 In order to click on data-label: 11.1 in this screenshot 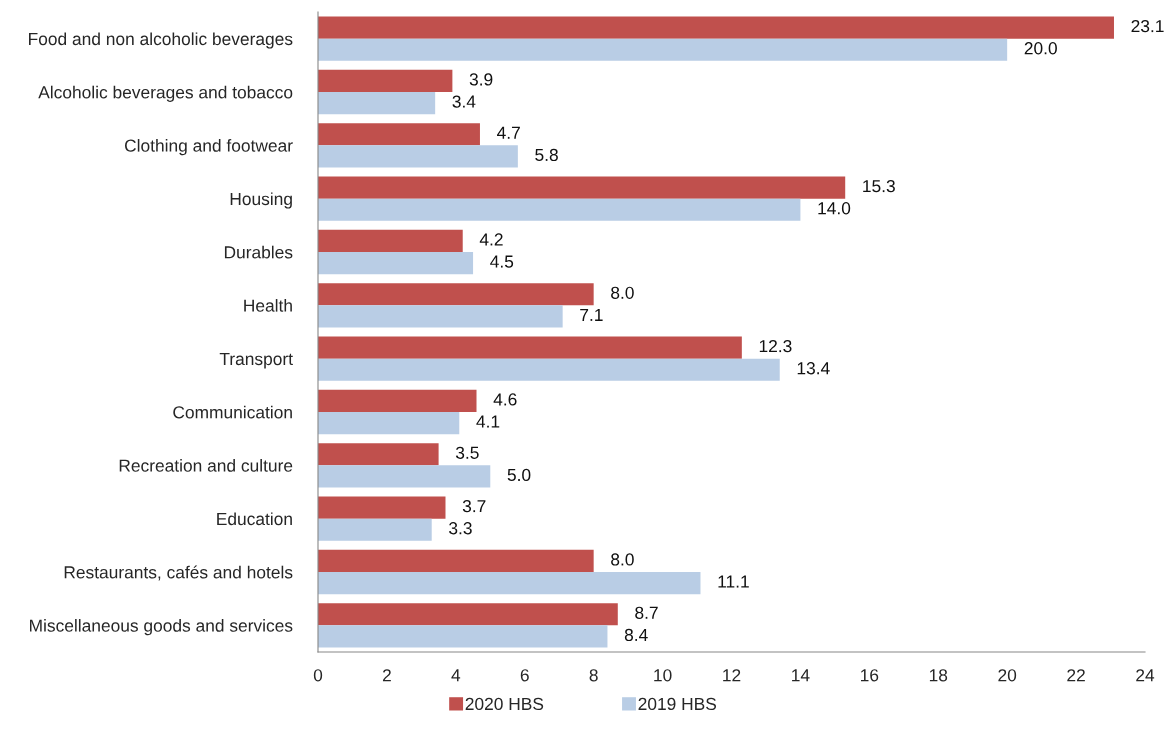, I will do `click(733, 581)`.